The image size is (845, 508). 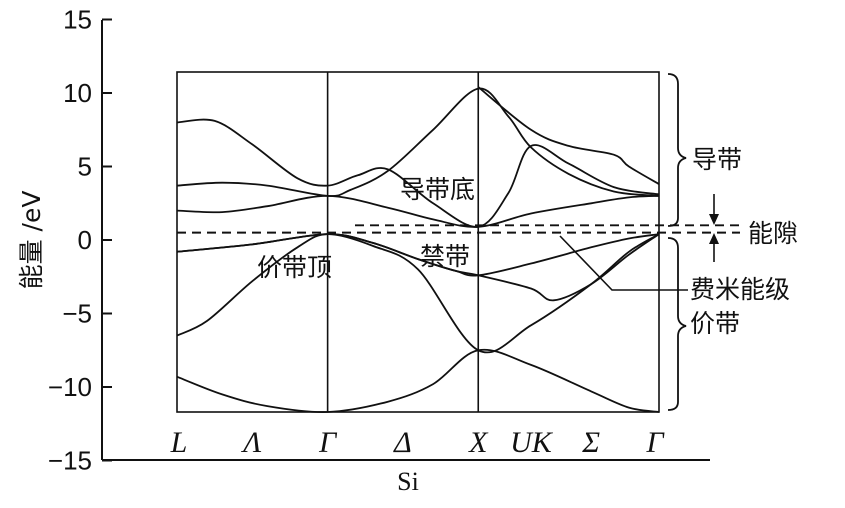 What do you see at coordinates (773, 233) in the screenshot?
I see `band-gap-label: 能隙` at bounding box center [773, 233].